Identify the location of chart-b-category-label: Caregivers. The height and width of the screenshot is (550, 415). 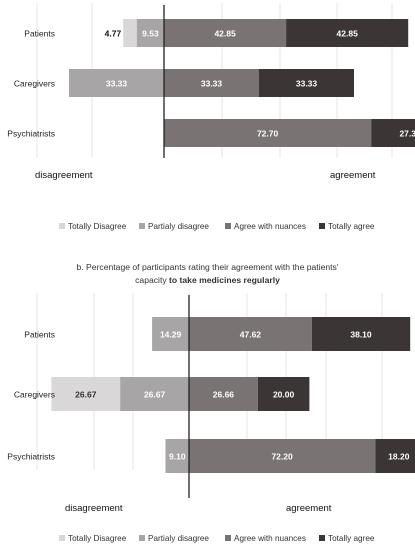
(34, 395).